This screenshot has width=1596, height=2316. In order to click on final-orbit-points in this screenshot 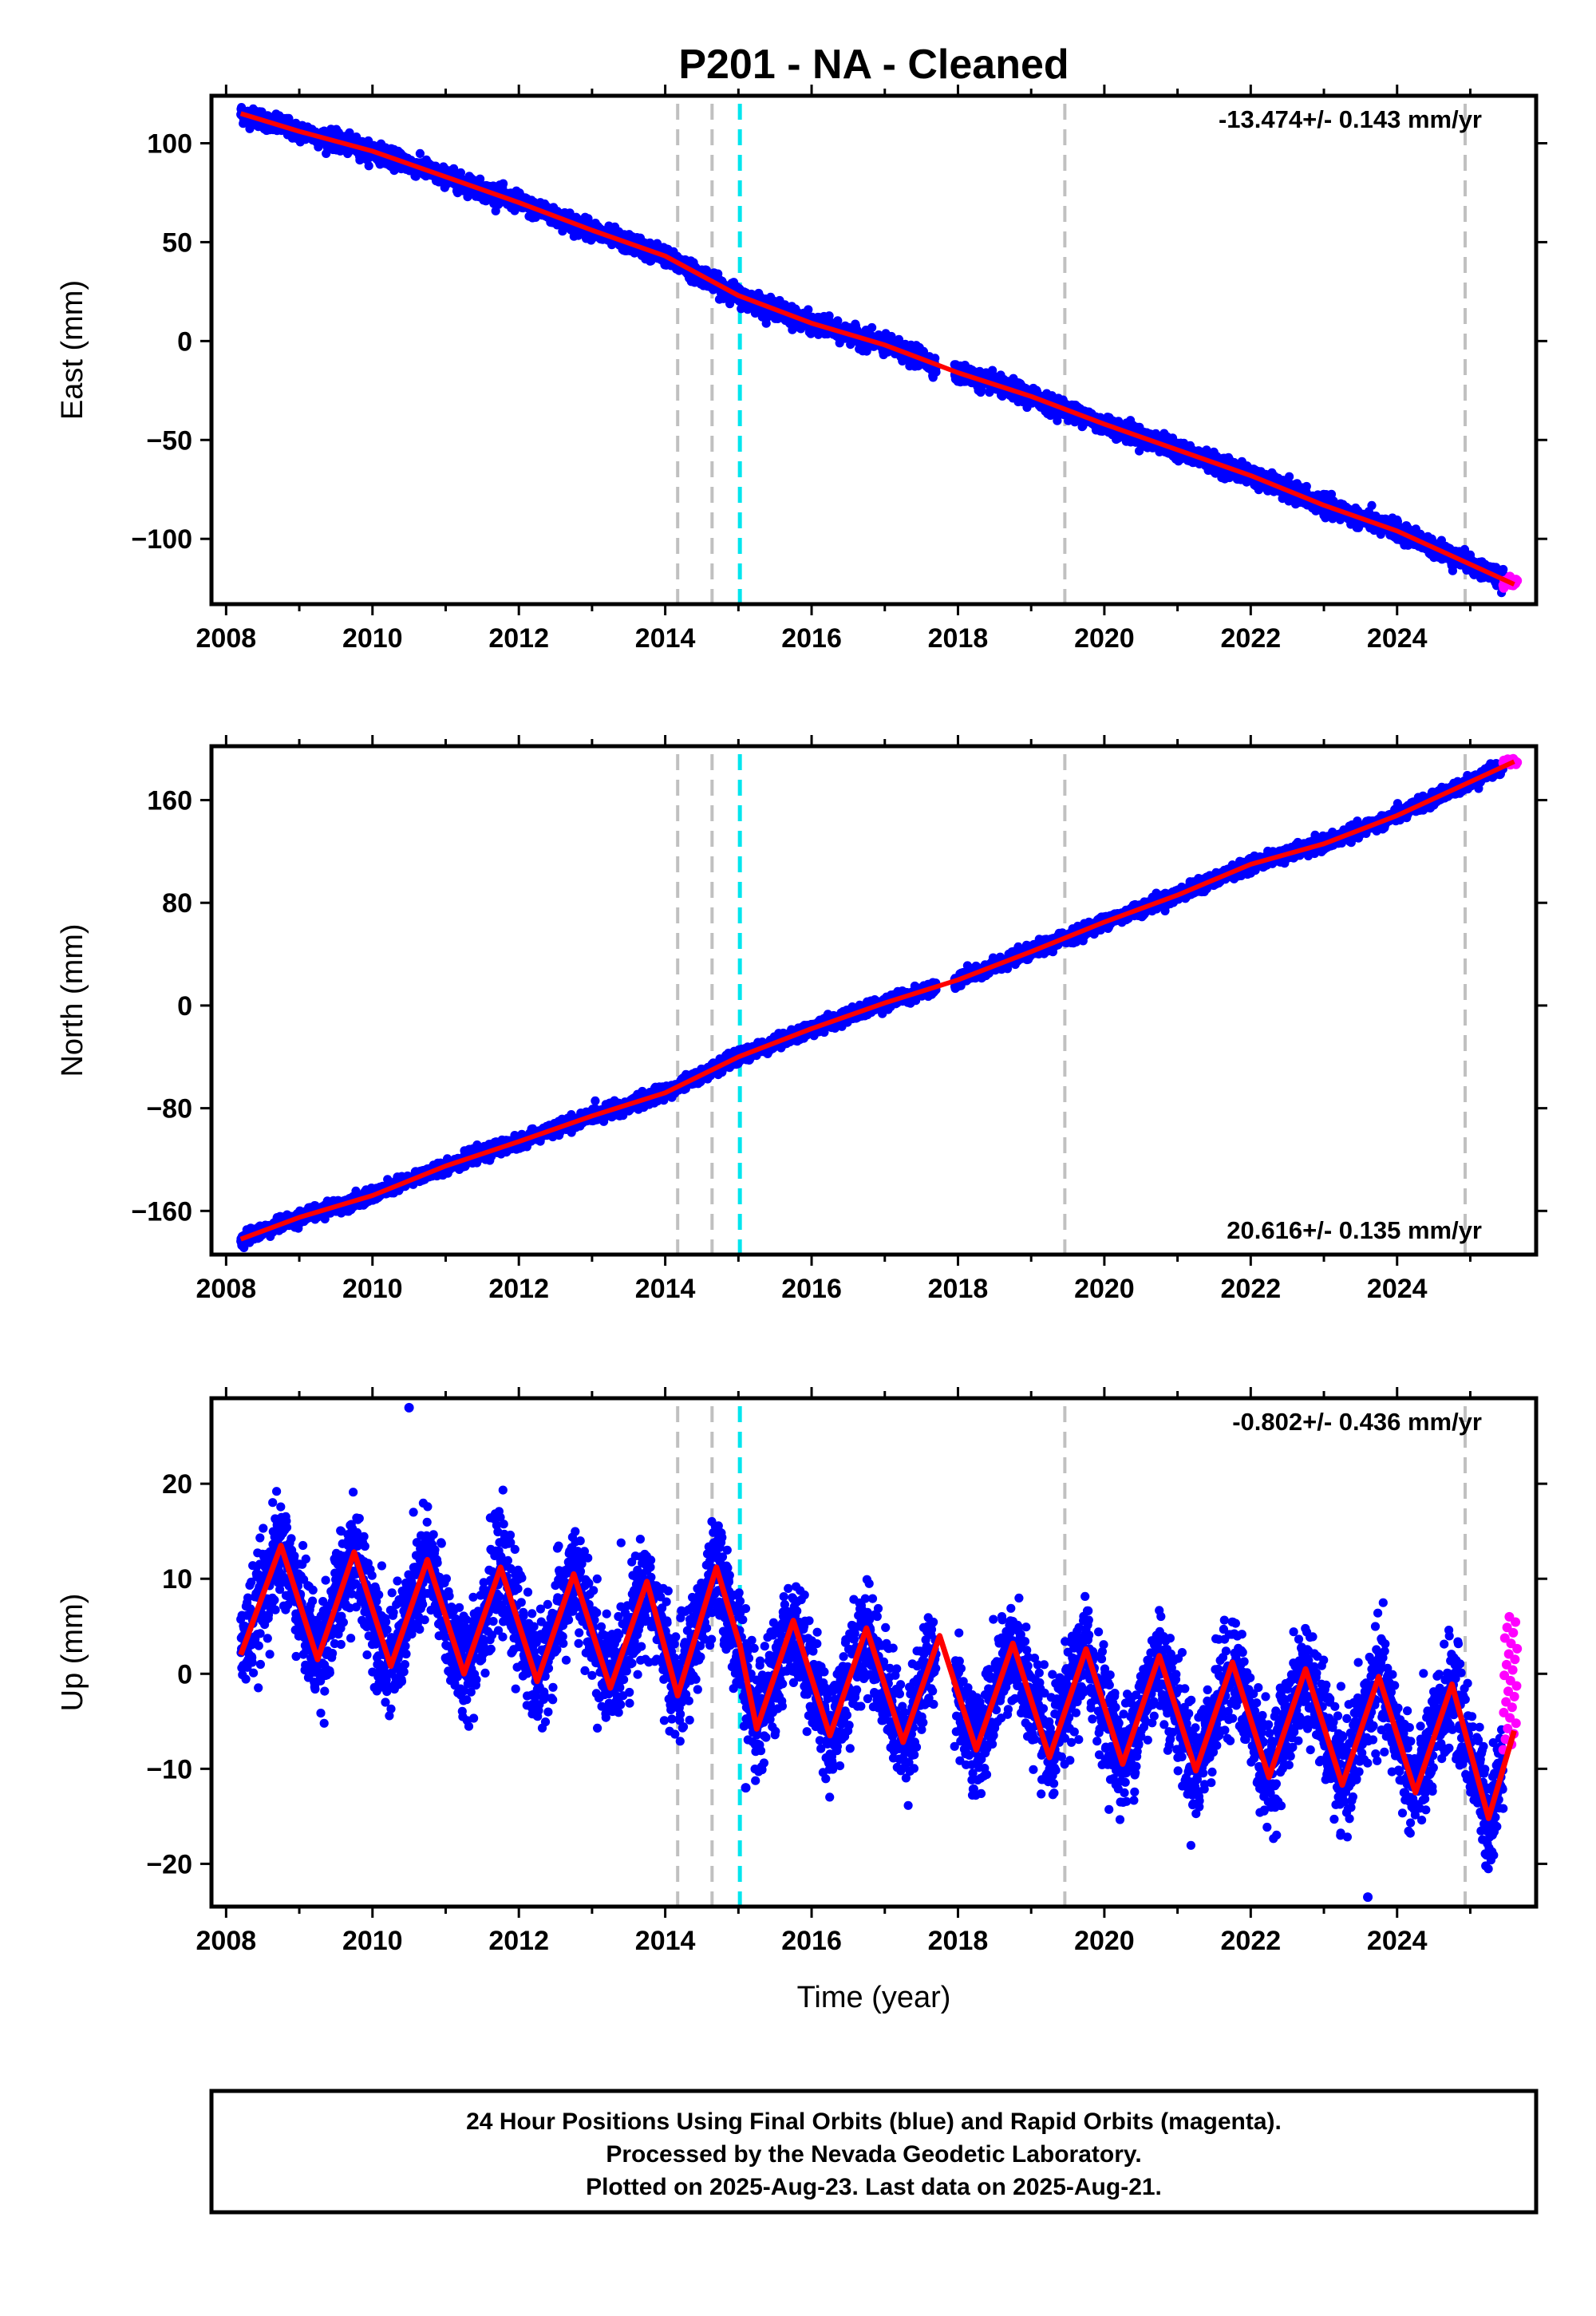, I will do `click(872, 1679)`.